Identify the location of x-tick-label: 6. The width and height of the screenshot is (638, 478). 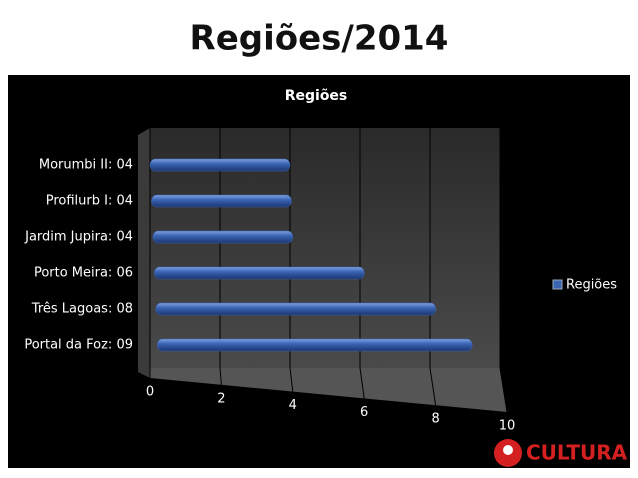
(364, 412).